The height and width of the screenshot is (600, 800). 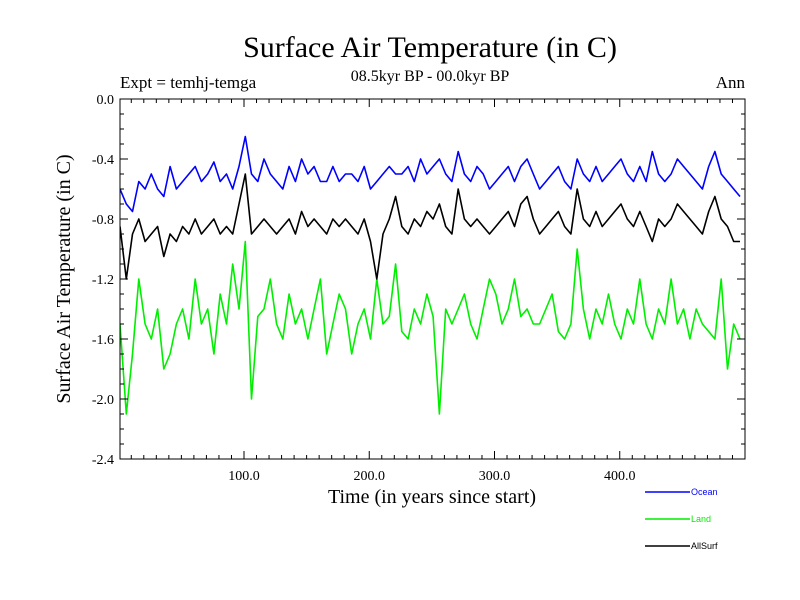 What do you see at coordinates (704, 492) in the screenshot?
I see `legend-label-ocean: Ocean` at bounding box center [704, 492].